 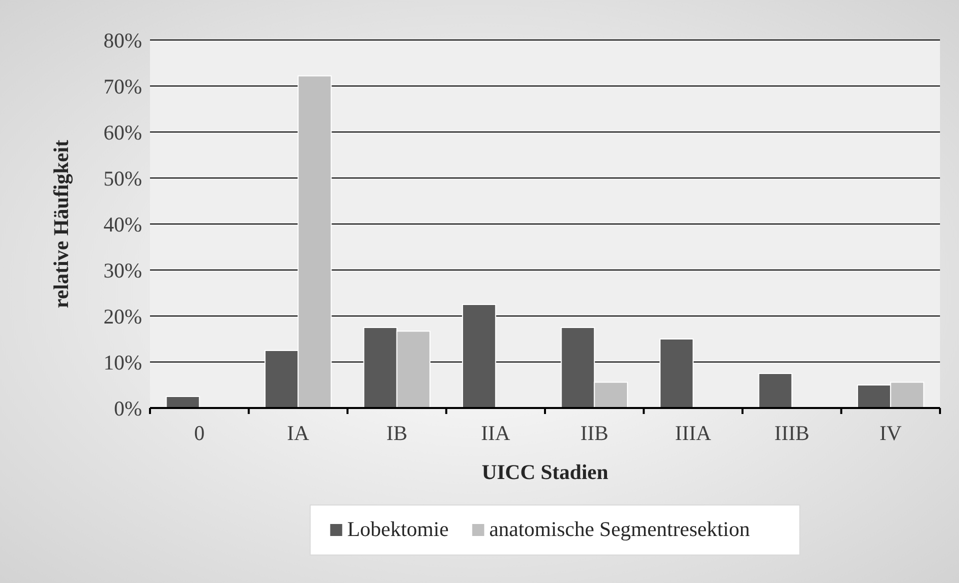 What do you see at coordinates (693, 433) in the screenshot?
I see `x-tick-label: IIIA` at bounding box center [693, 433].